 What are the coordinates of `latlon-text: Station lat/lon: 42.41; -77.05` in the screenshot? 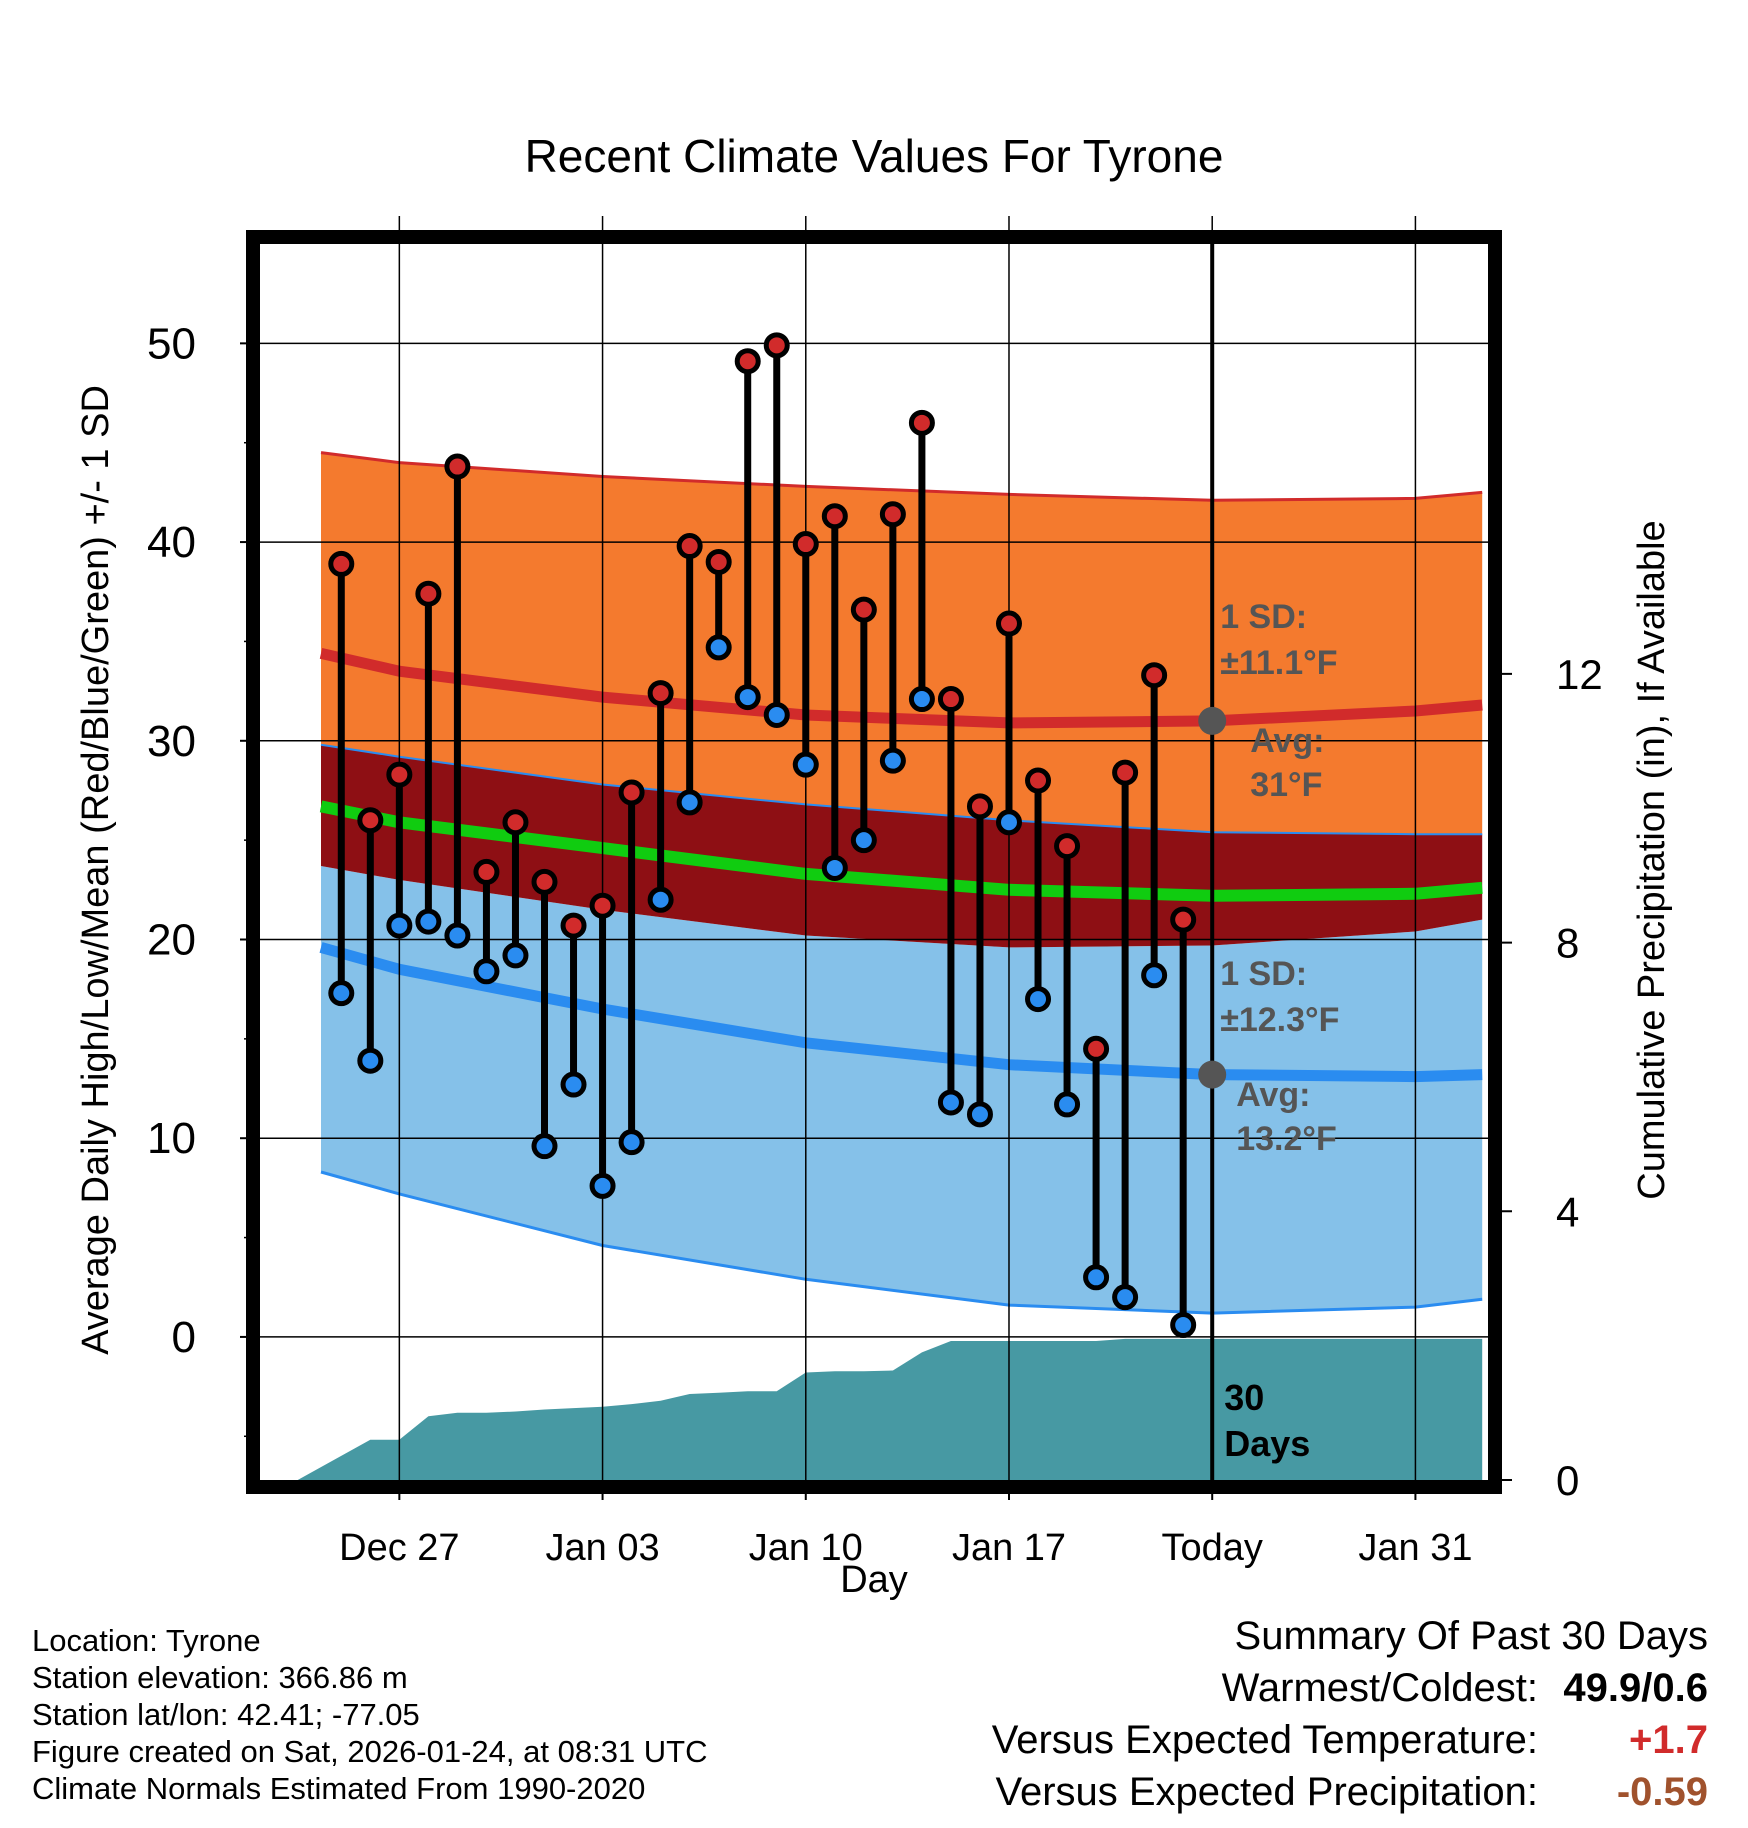 It's located at (226, 1714).